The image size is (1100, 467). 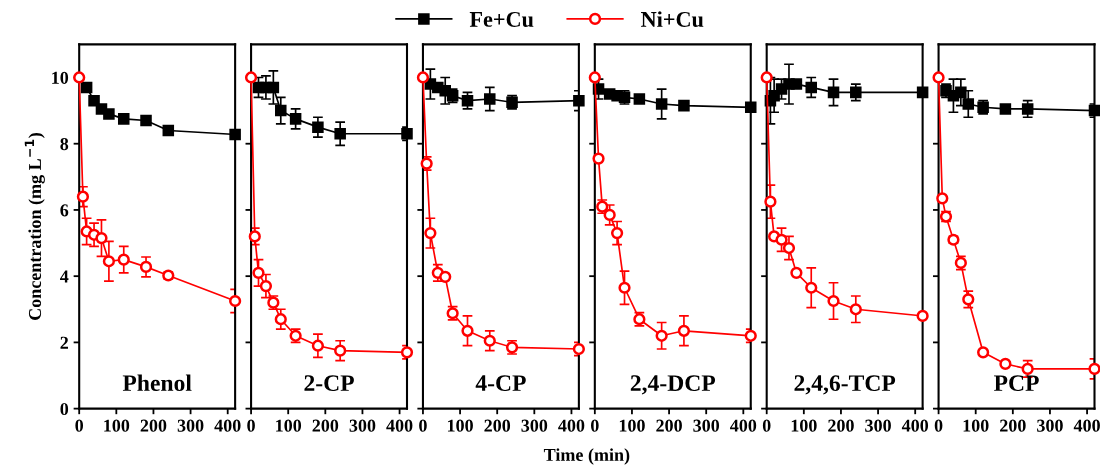 I want to click on text: PCP, so click(x=1016, y=383).